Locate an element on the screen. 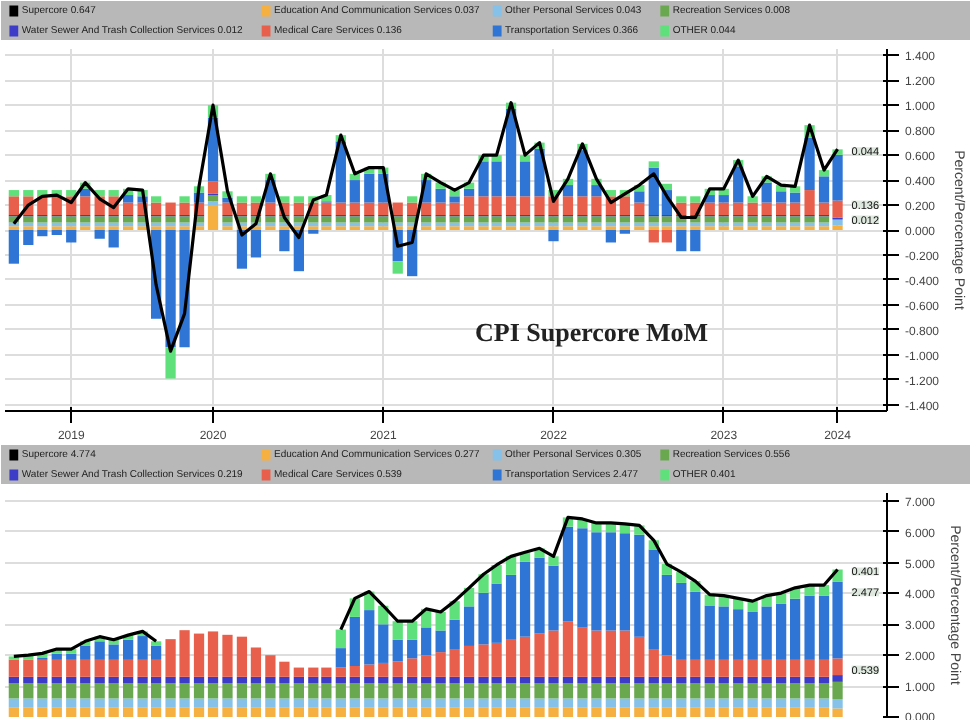 The width and height of the screenshot is (970, 720). text: CPI Supercore MoM is located at coordinates (591, 332).